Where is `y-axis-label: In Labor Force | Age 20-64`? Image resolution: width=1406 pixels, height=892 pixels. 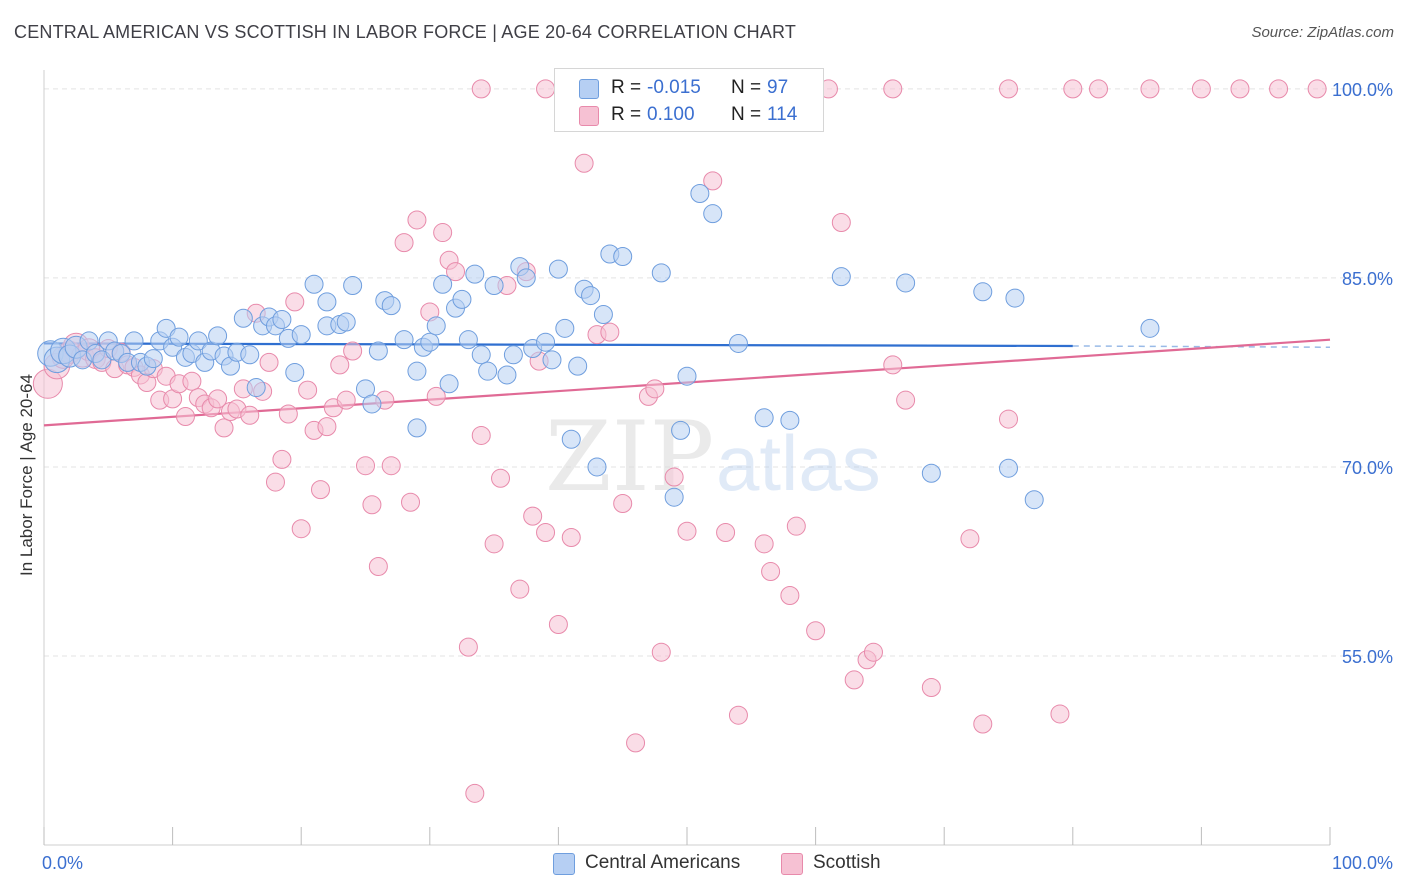 y-axis-label: In Labor Force | Age 20-64 is located at coordinates (26, 475).